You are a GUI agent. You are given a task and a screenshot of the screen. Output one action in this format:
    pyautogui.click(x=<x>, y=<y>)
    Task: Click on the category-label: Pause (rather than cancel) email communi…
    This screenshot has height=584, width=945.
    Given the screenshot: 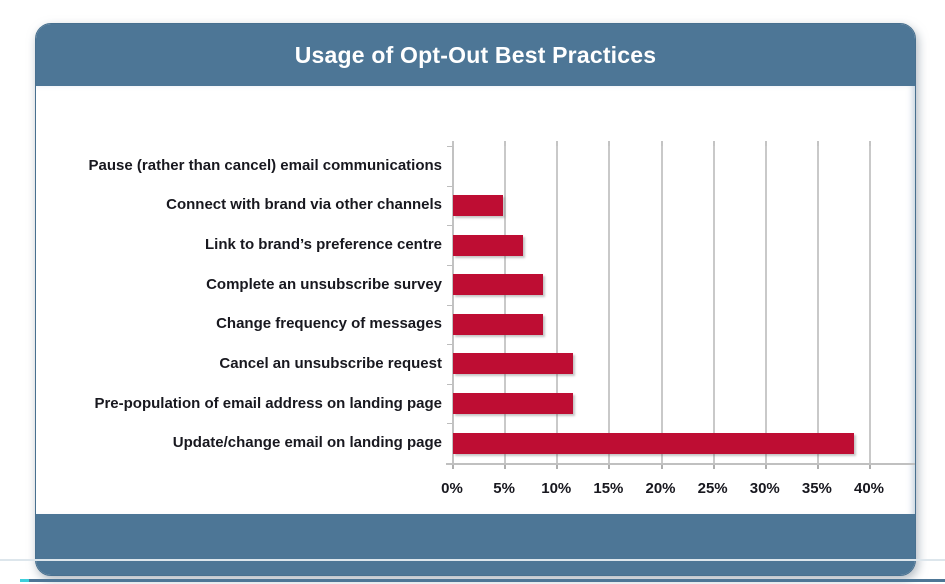 What is the action you would take?
    pyautogui.click(x=265, y=165)
    